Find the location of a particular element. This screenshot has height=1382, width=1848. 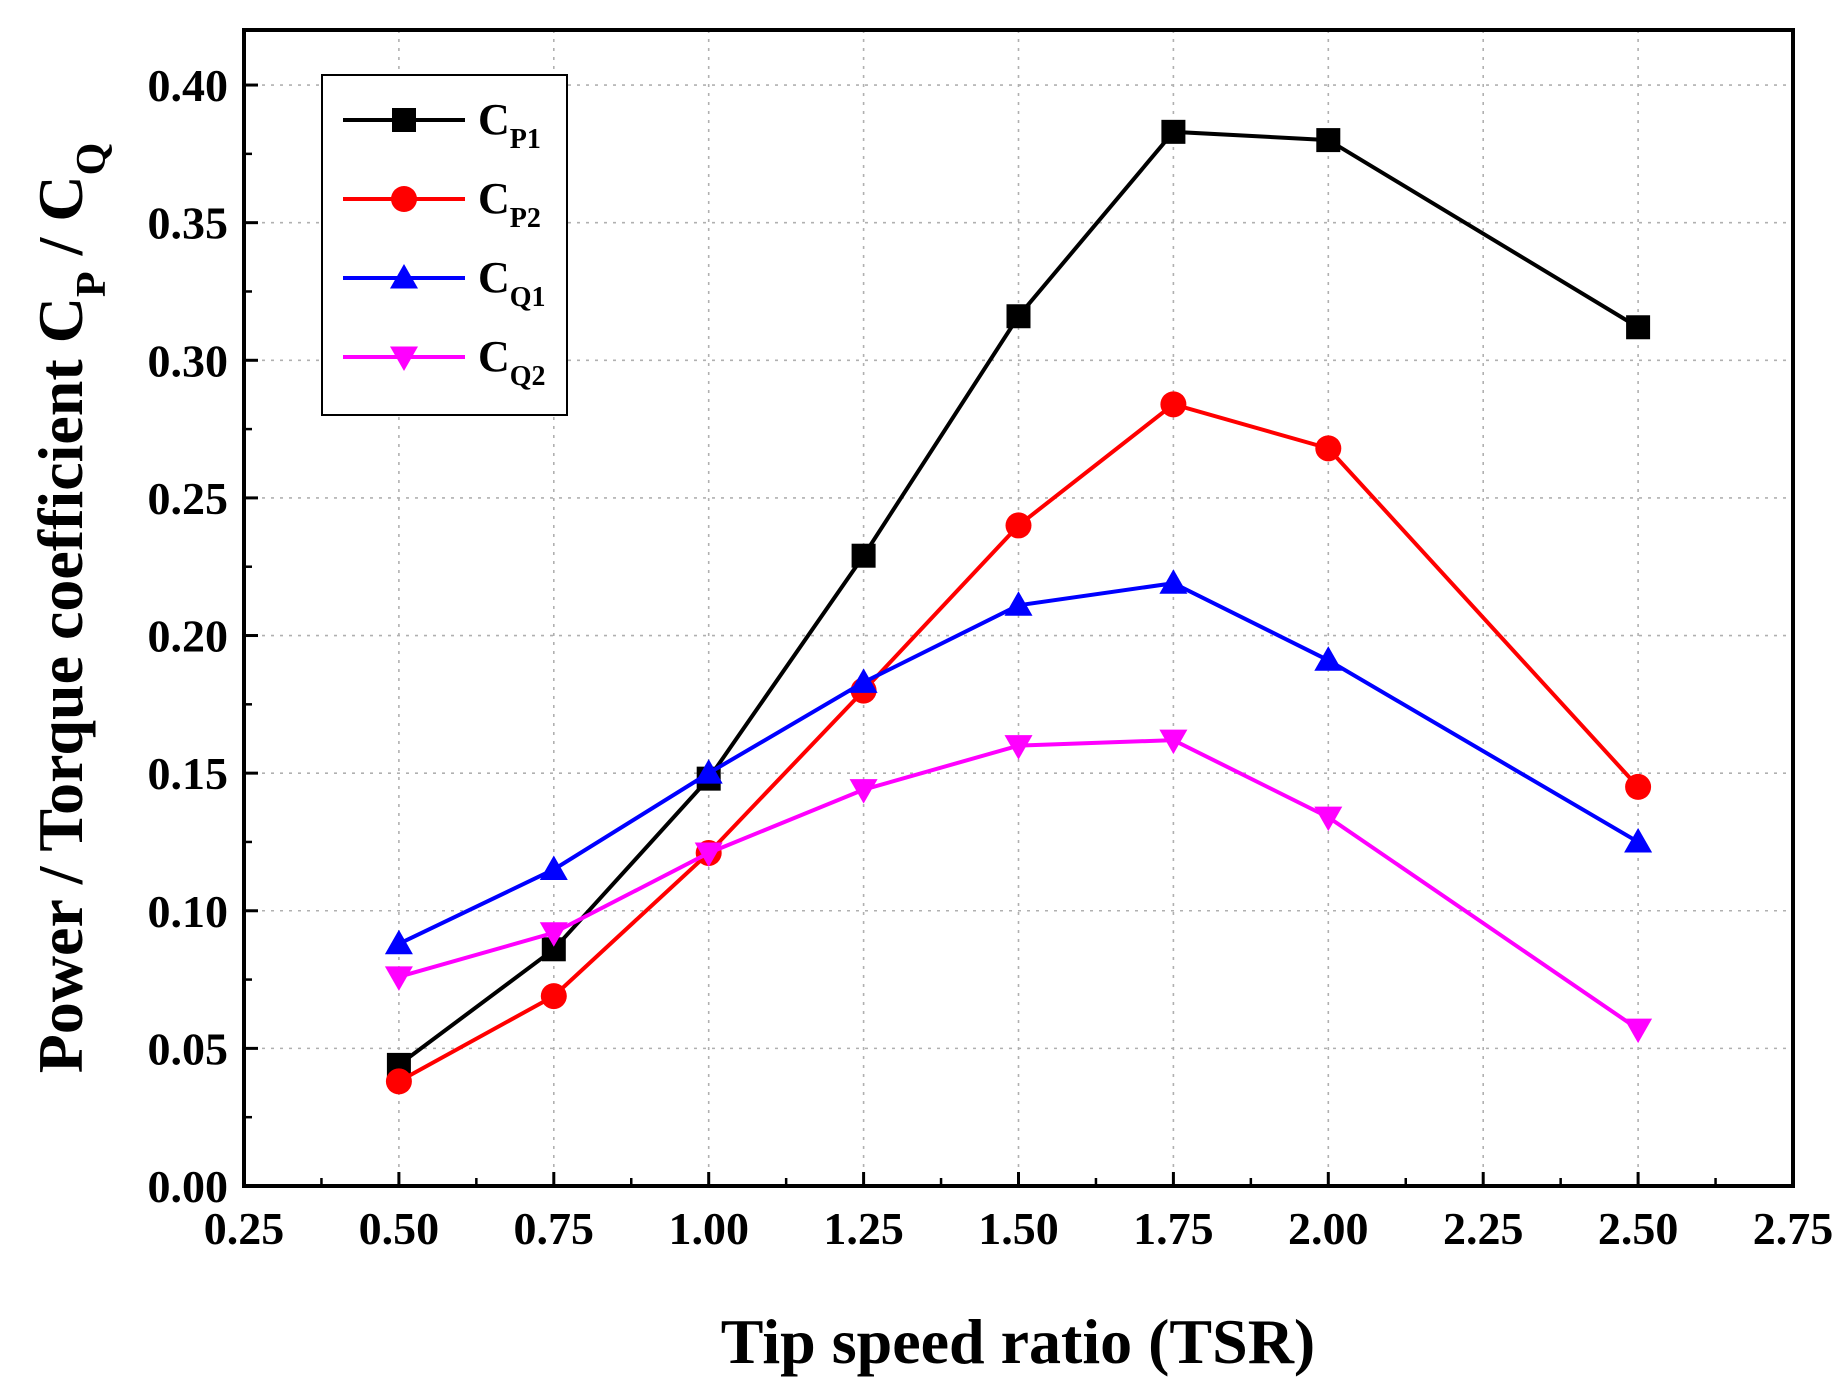

legend-marker-cq2 is located at coordinates (404, 358).